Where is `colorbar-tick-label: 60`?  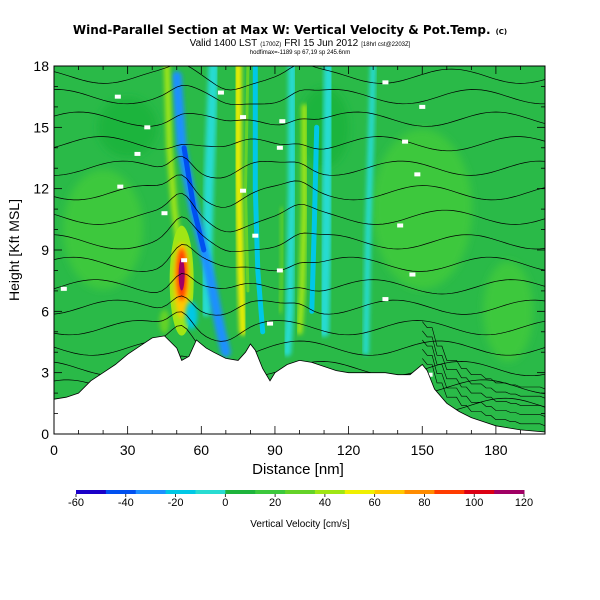
colorbar-tick-label: 60 is located at coordinates (375, 503).